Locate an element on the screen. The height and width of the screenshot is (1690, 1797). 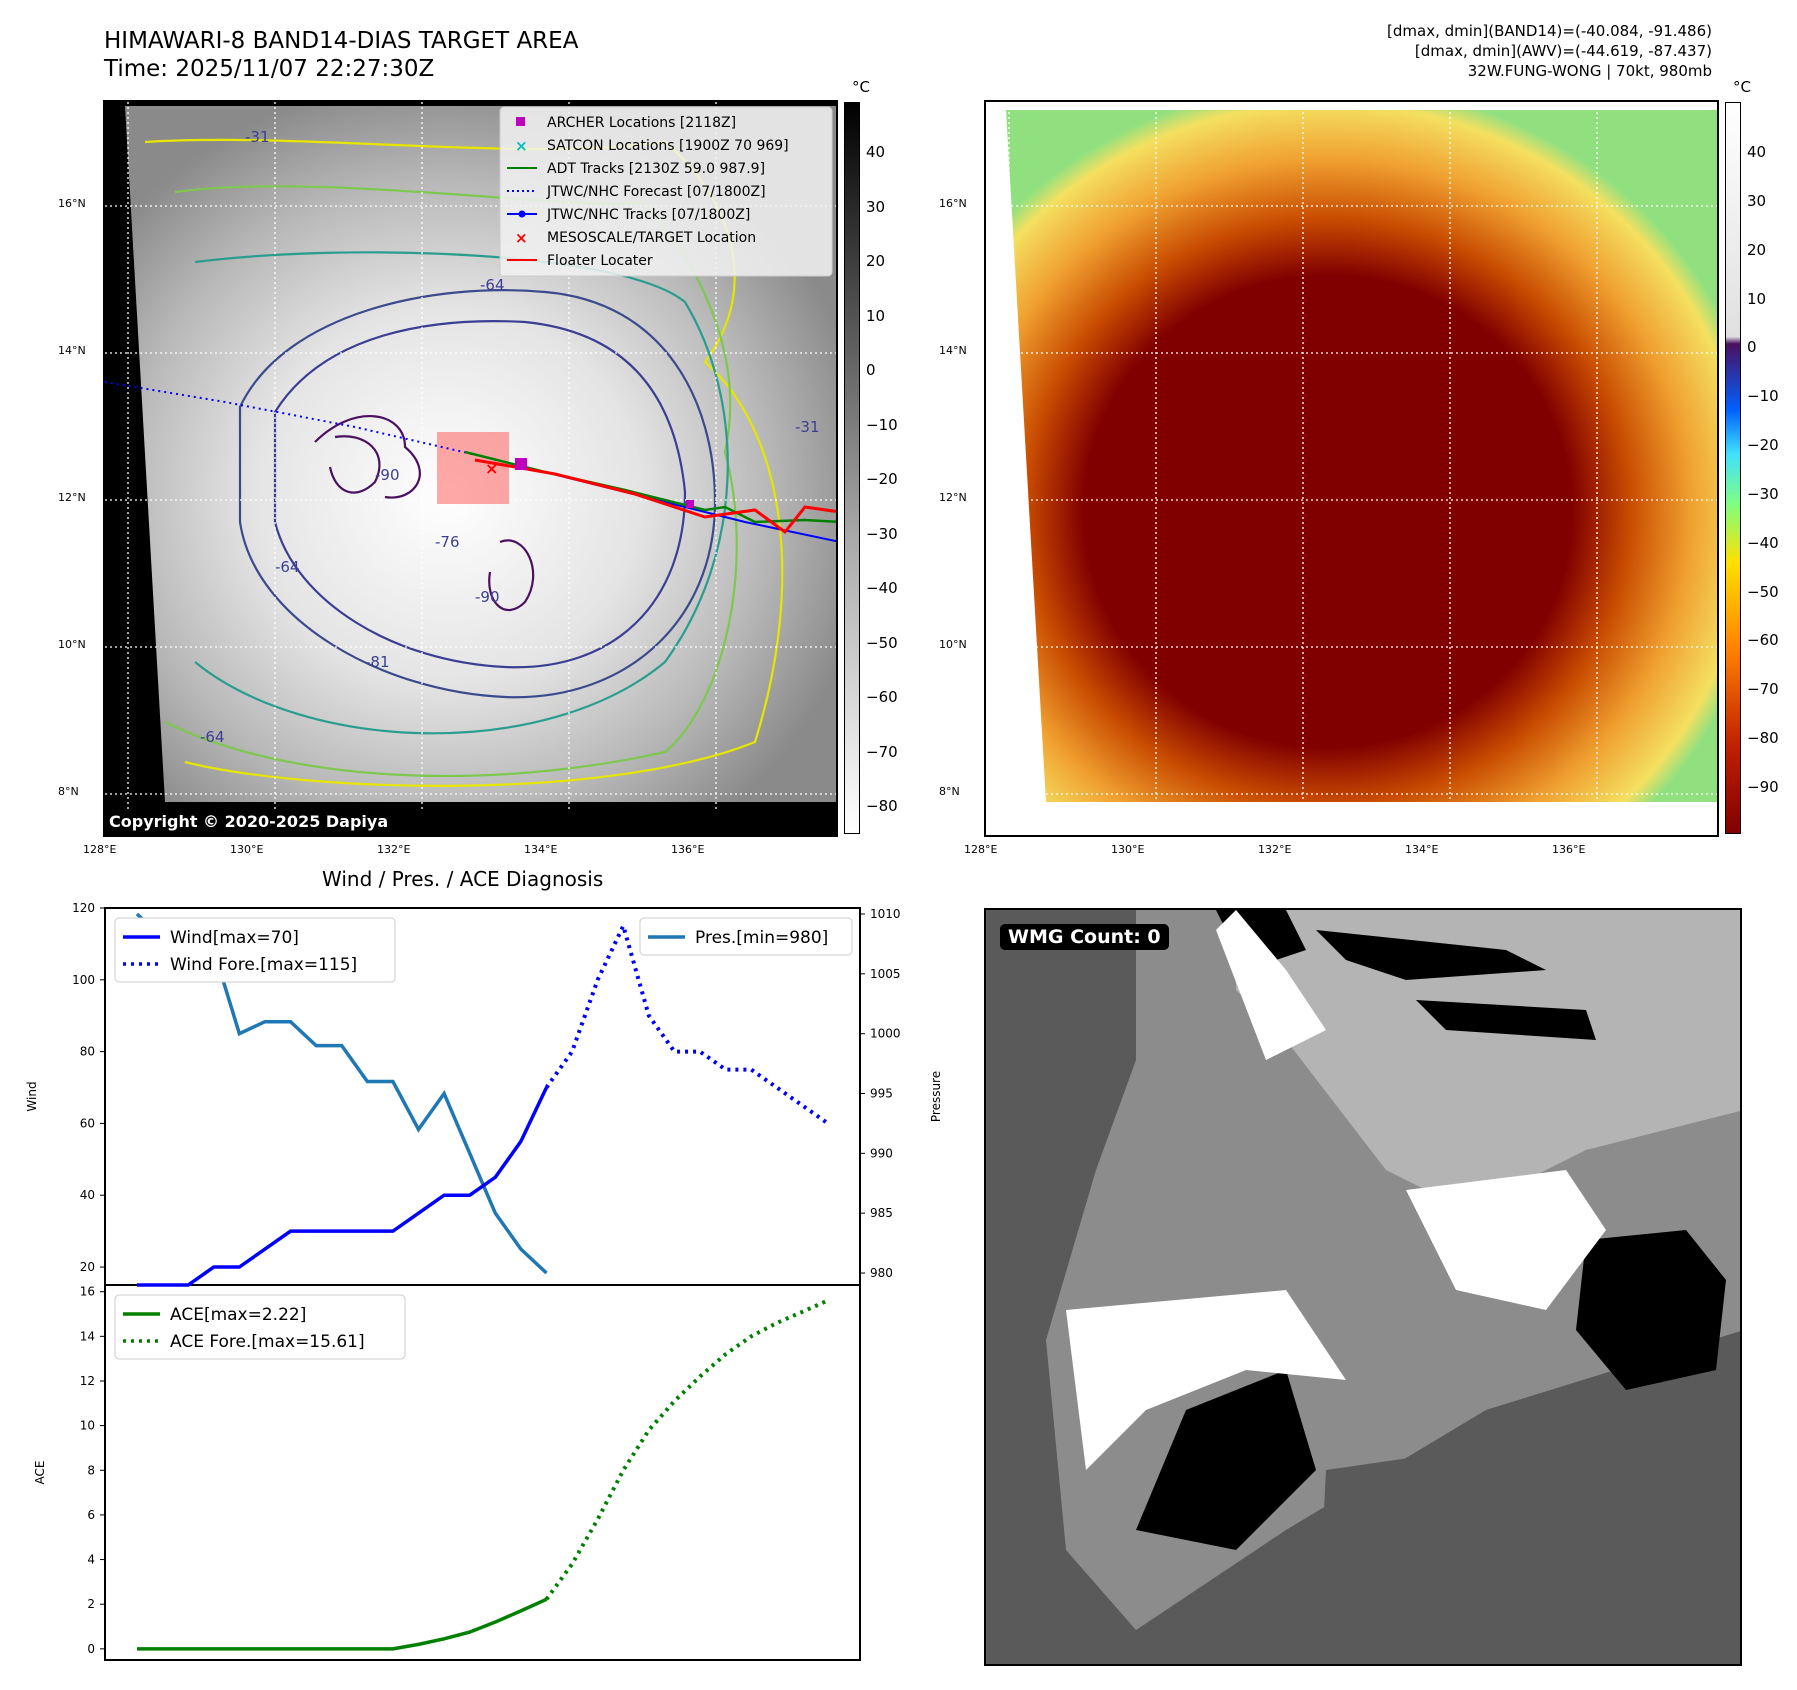
ace-tick: 4 is located at coordinates (91, 1560).